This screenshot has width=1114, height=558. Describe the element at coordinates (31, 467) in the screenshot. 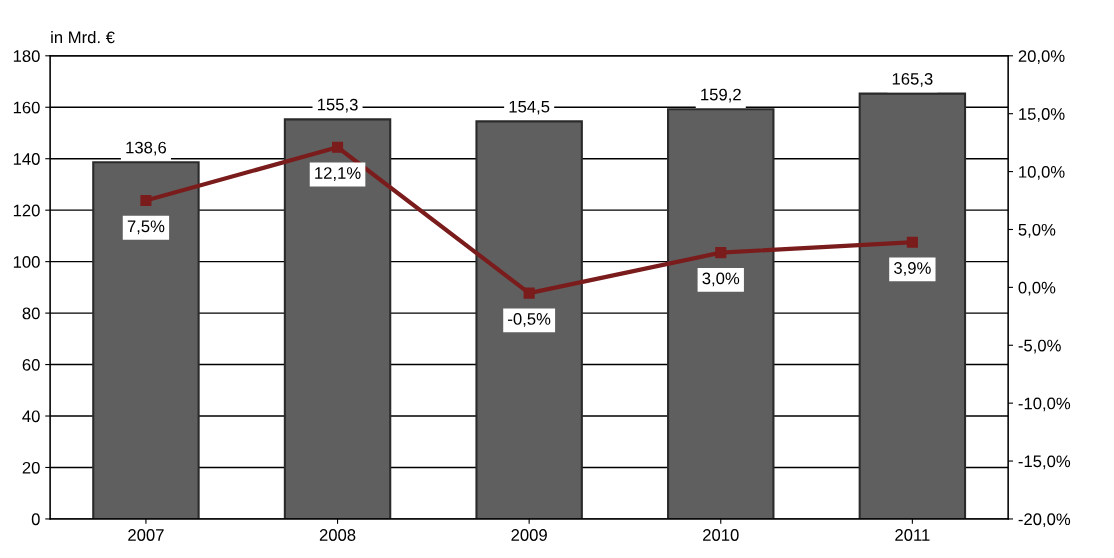

I see `y-tick-label: 20` at that location.